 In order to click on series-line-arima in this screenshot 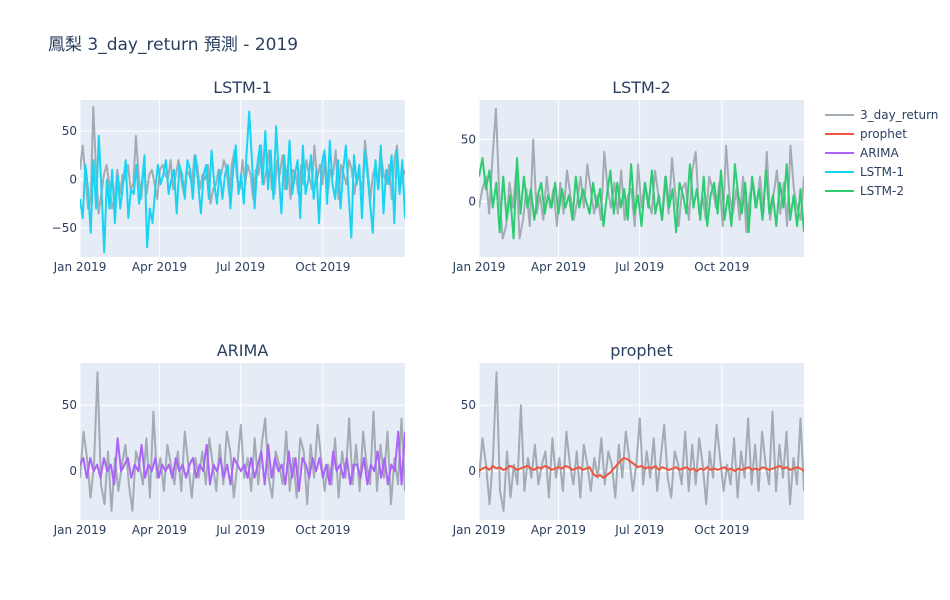, I will do `click(242, 461)`.